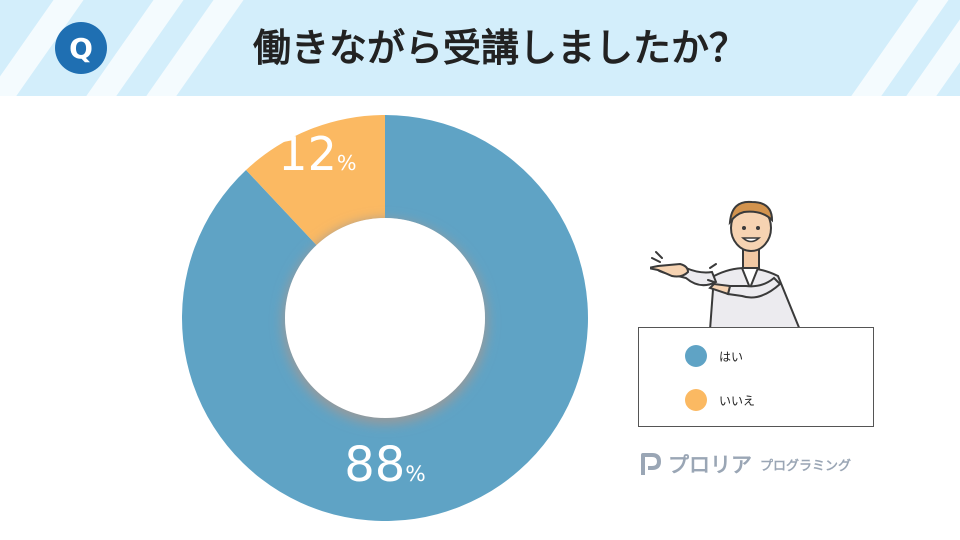 The image size is (960, 540). Describe the element at coordinates (756, 377) in the screenshot. I see `chart-legend: はい いいえ` at that location.